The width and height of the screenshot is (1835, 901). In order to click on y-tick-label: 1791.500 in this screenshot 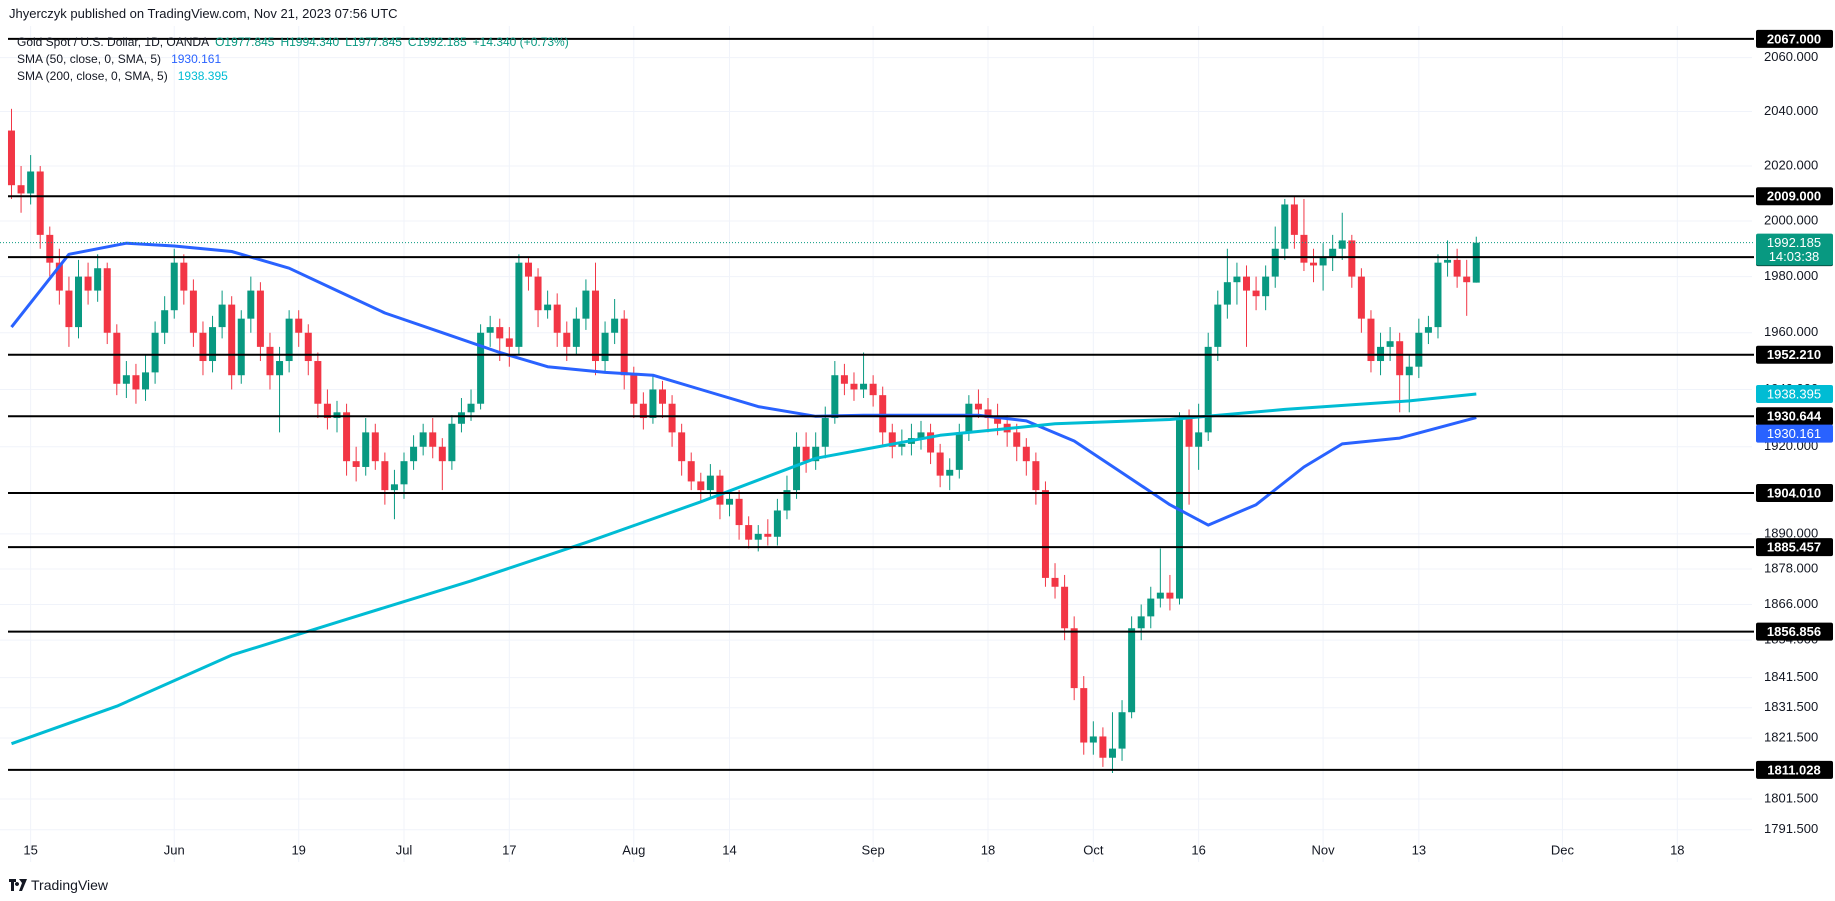, I will do `click(1791, 828)`.